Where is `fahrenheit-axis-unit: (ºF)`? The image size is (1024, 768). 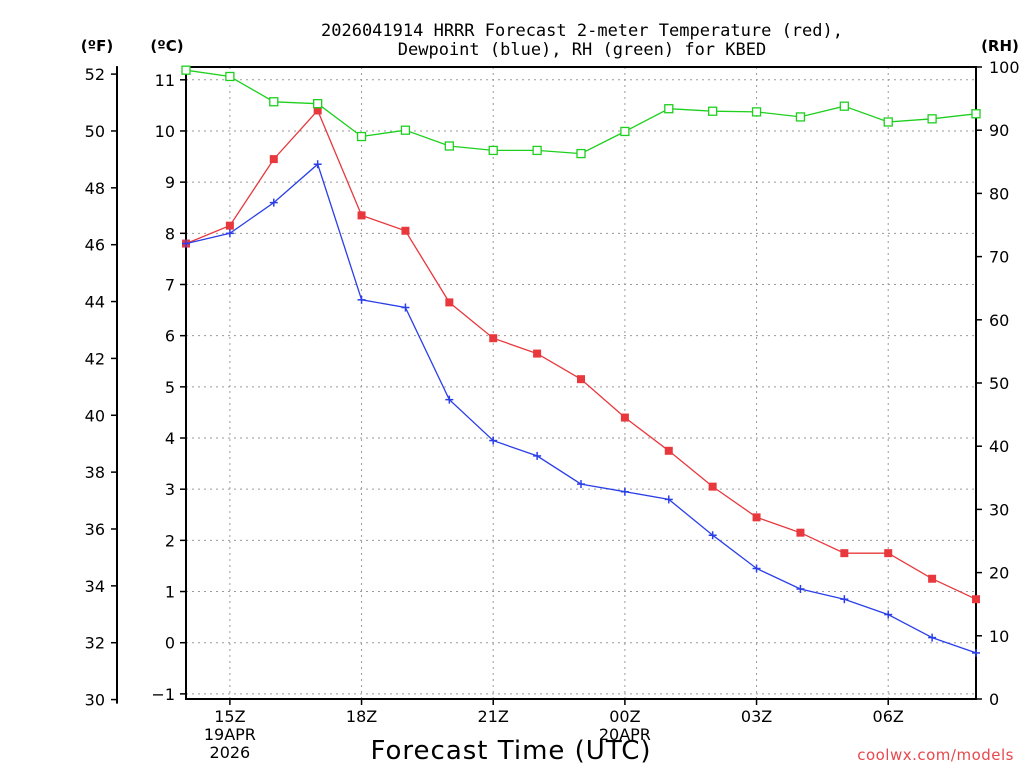
fahrenheit-axis-unit: (ºF) is located at coordinates (97, 46).